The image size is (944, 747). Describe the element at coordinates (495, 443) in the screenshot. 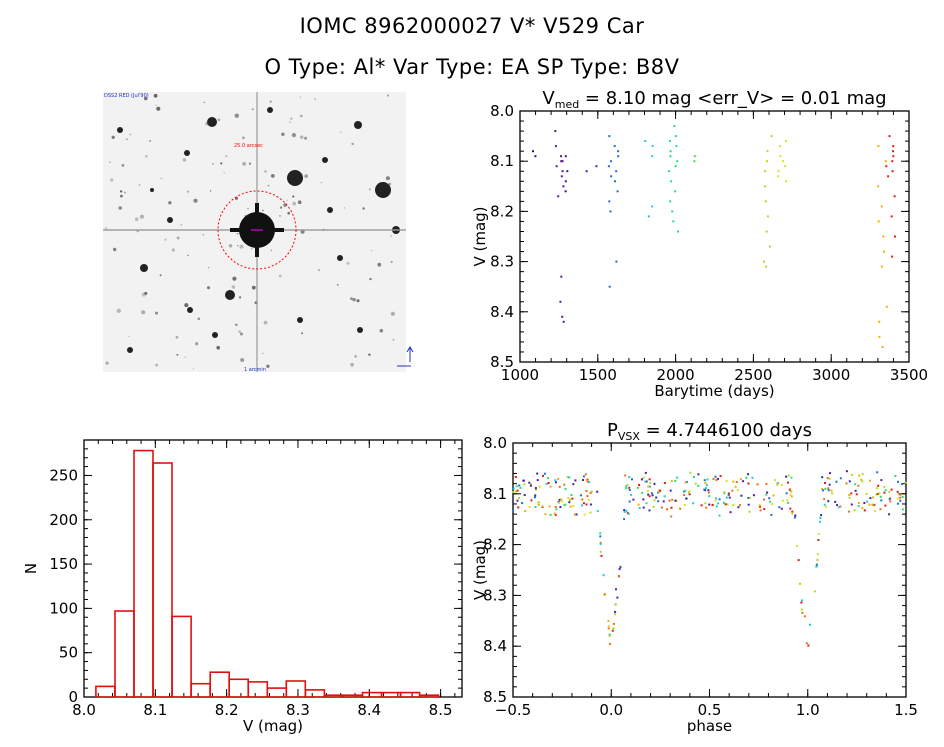

I see `y-tick-label: 8.0` at that location.